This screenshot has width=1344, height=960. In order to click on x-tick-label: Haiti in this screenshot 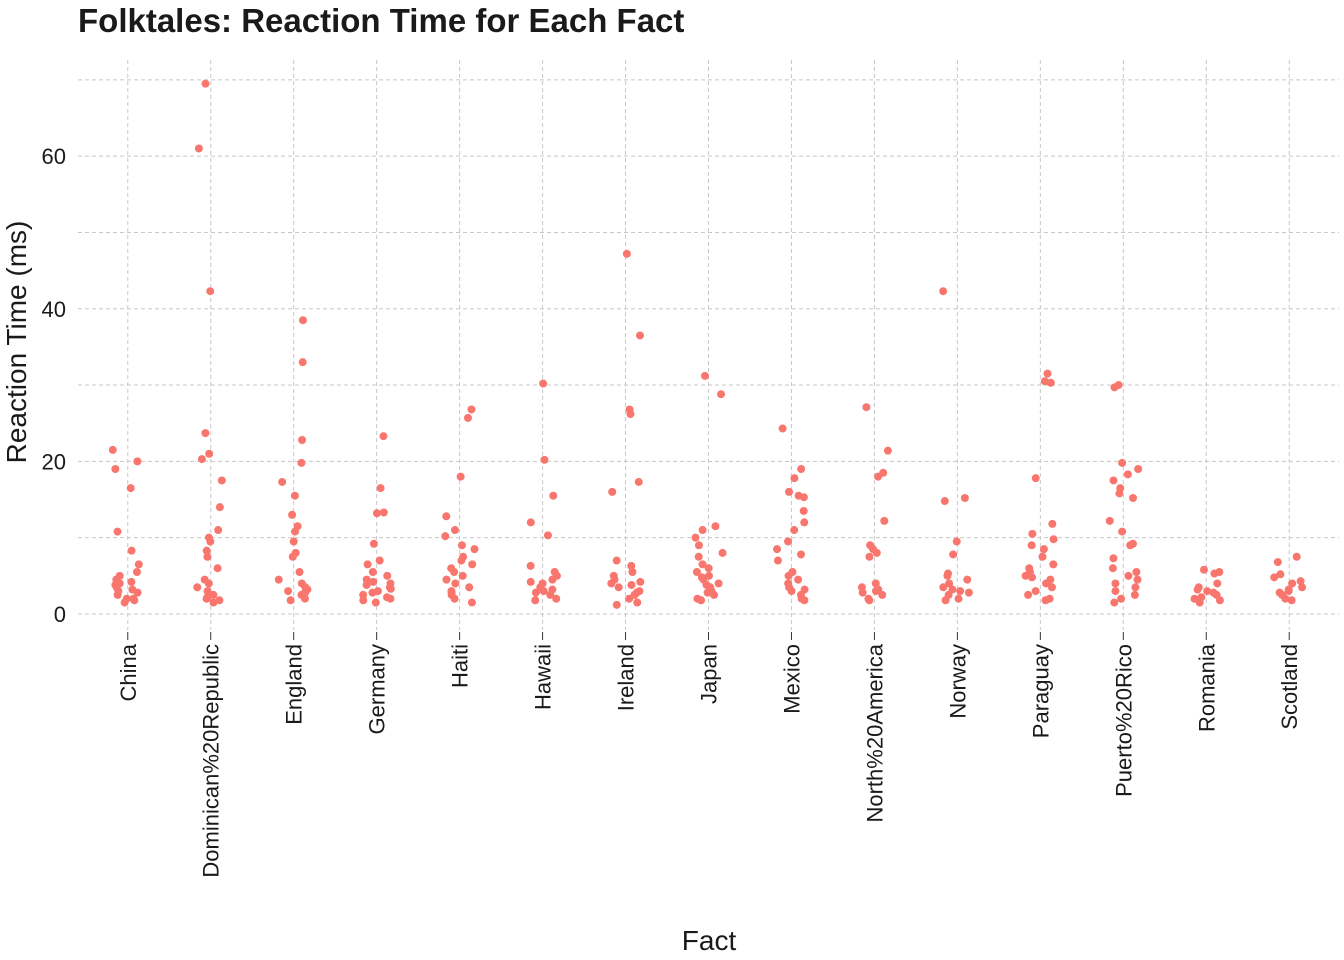, I will do `click(460, 666)`.